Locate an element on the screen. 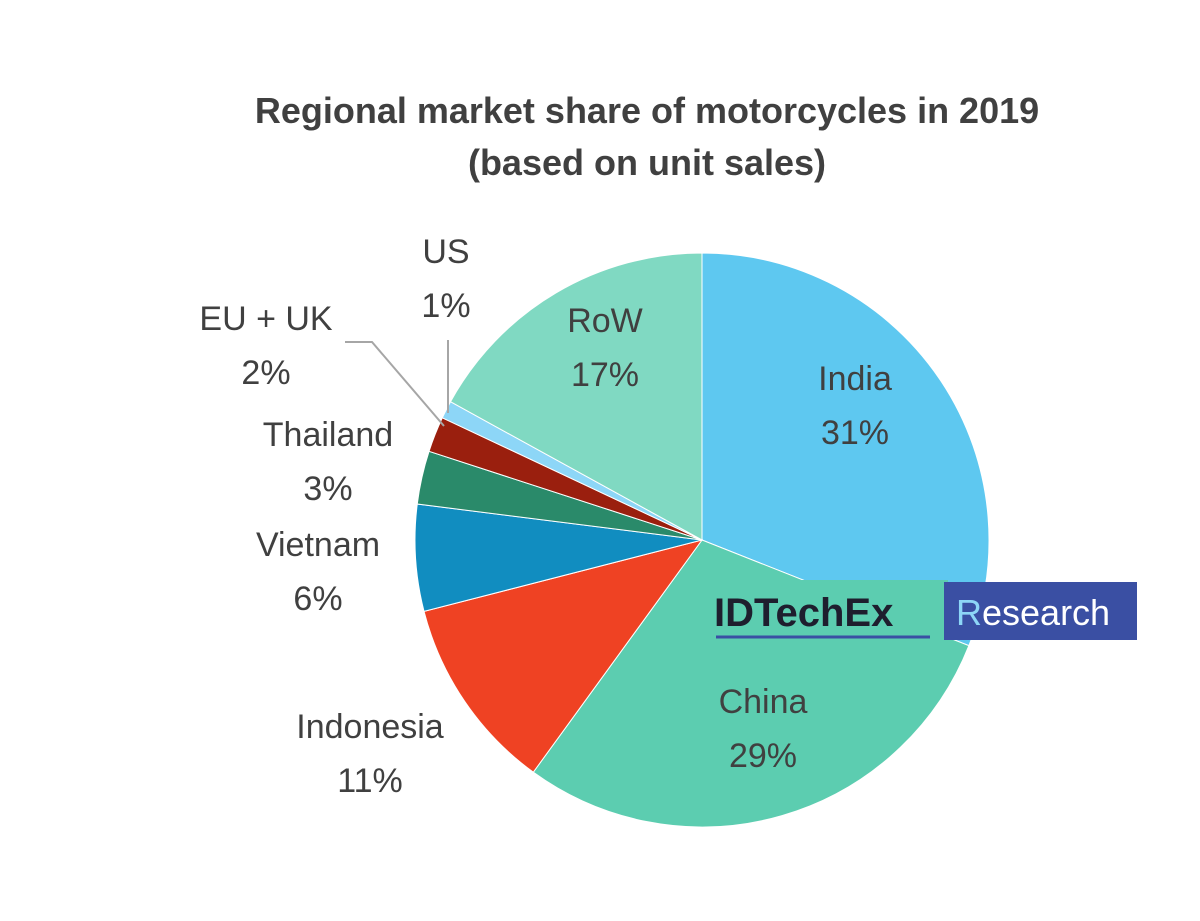 The width and height of the screenshot is (1200, 921). slice-label-thailand: Thailand is located at coordinates (328, 435).